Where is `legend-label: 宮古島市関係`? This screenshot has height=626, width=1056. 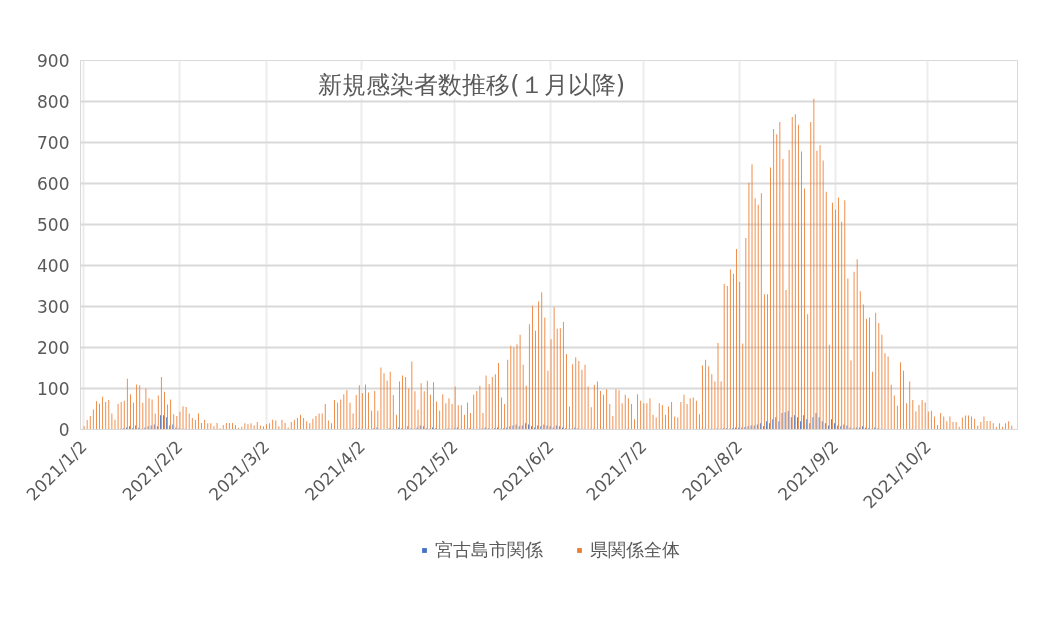 legend-label: 宮古島市関係 is located at coordinates (488, 550).